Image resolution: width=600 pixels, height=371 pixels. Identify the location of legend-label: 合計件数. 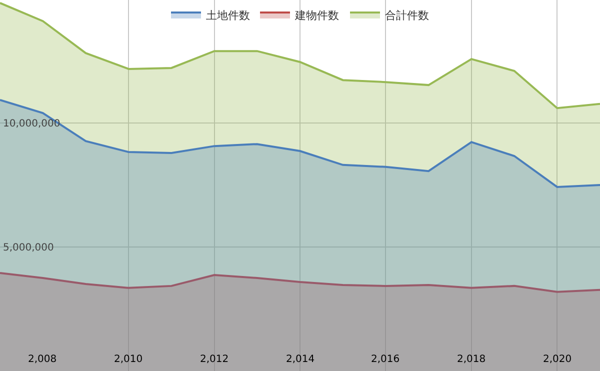
(407, 15).